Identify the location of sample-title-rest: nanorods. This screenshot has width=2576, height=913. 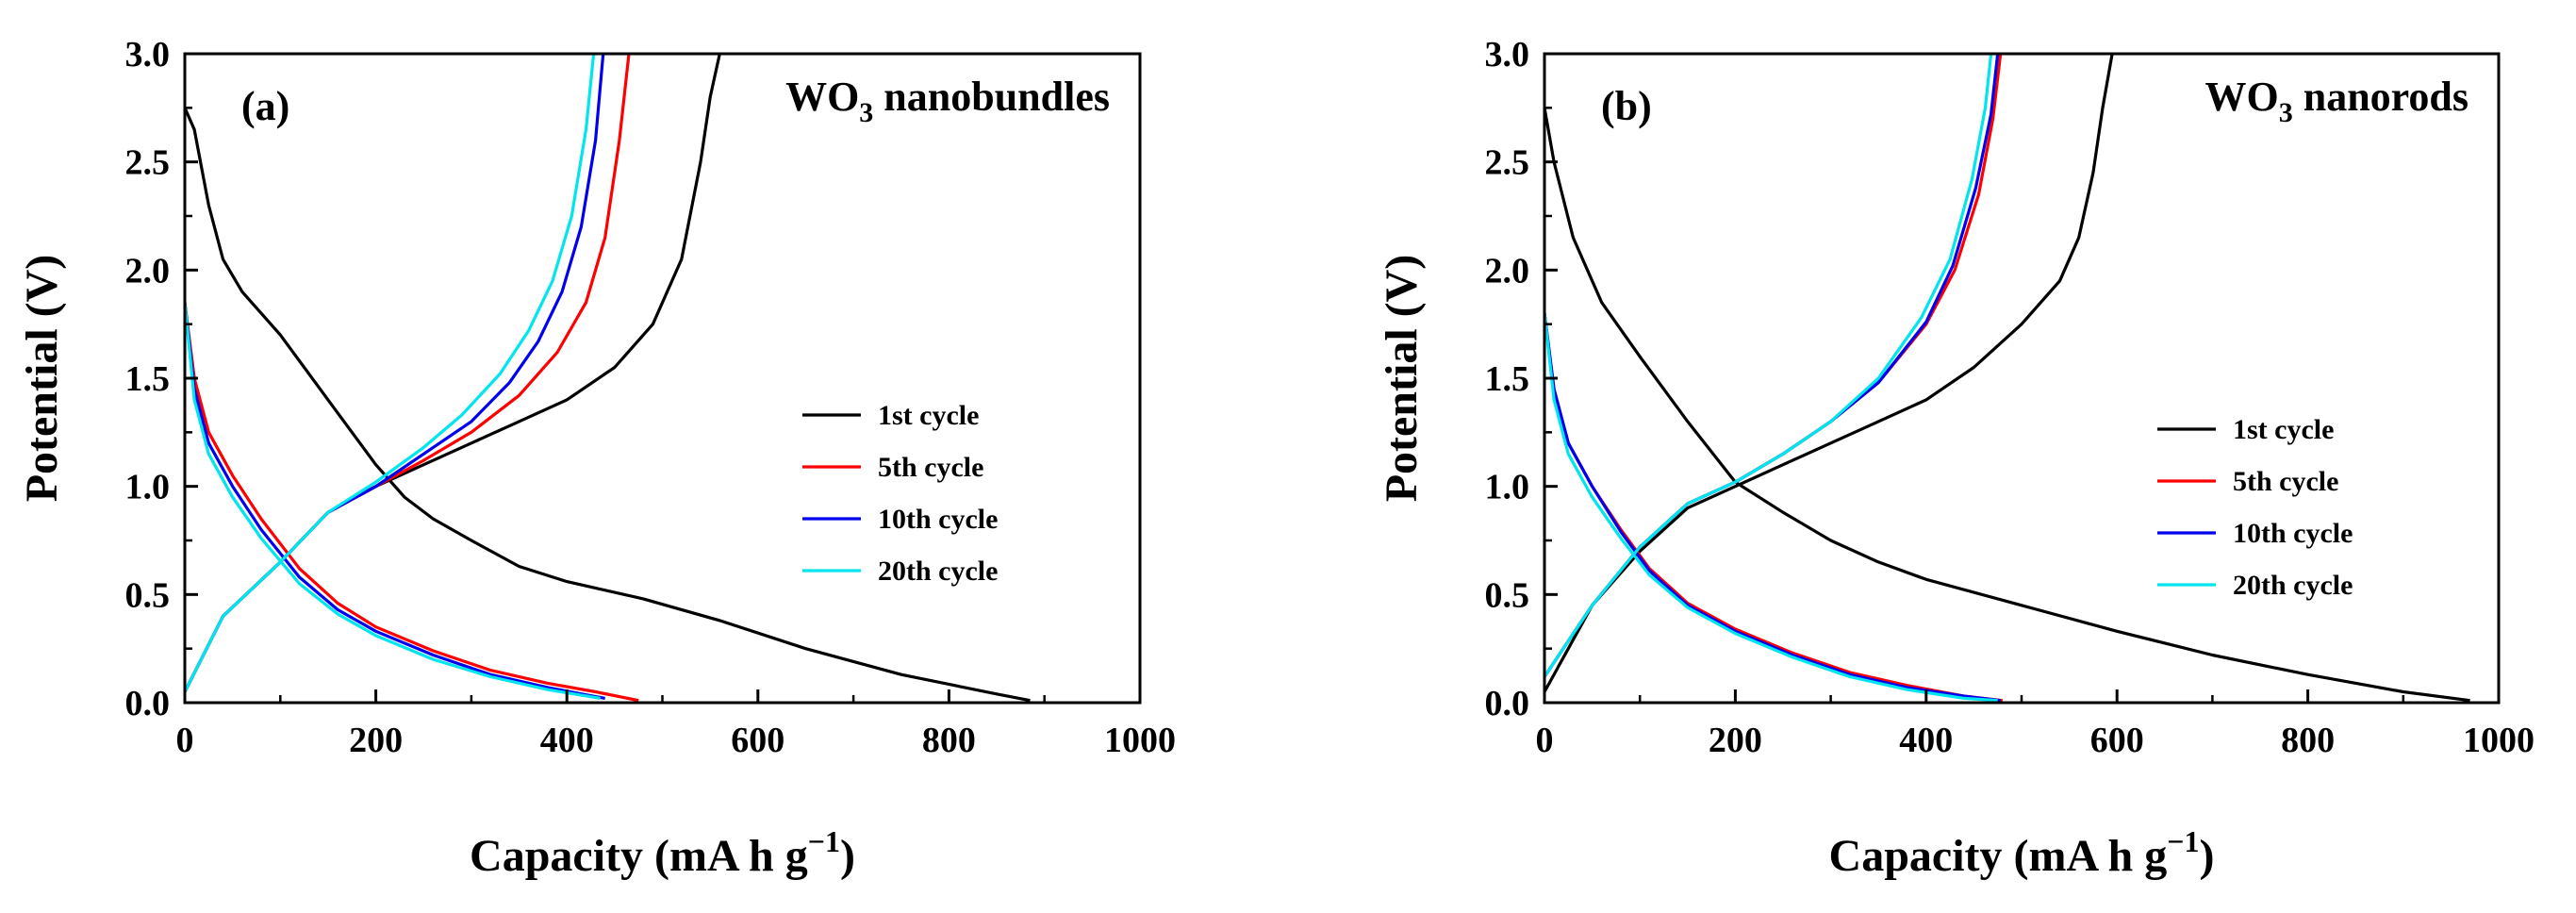
(2381, 97).